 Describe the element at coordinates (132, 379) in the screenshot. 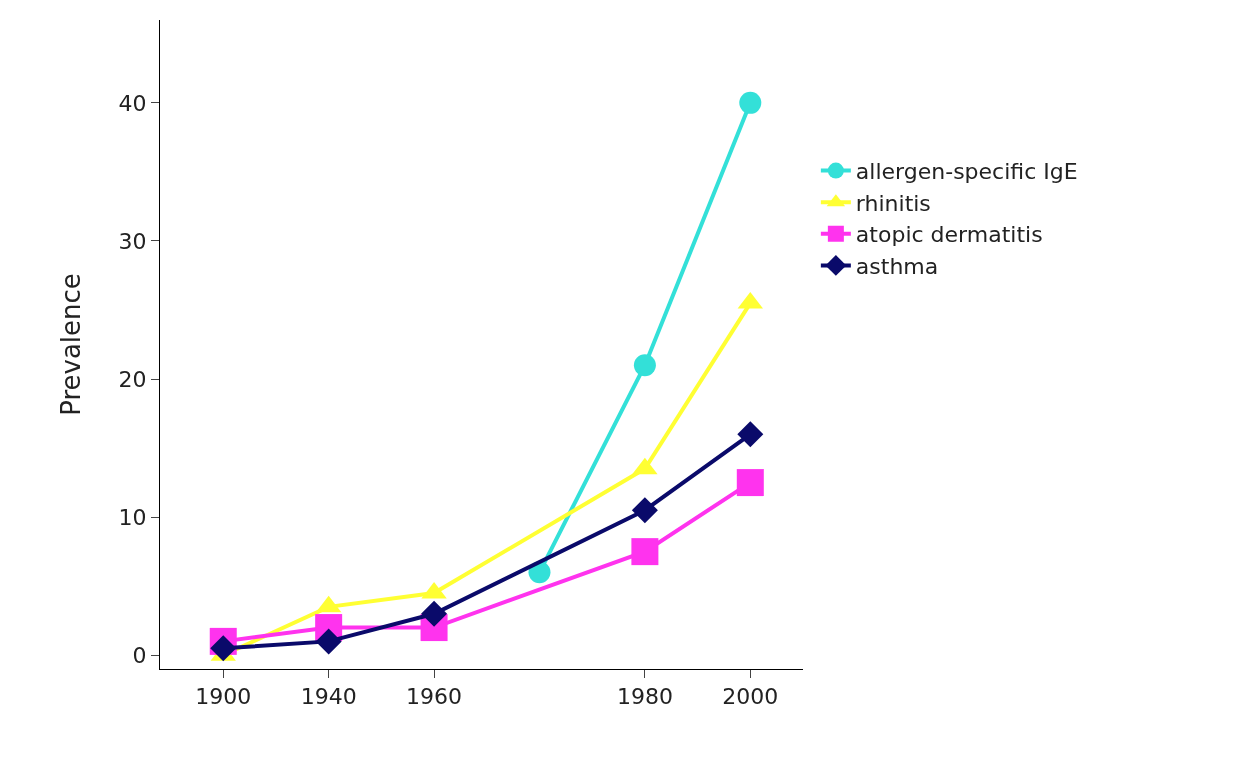

I see `y-tick-label: 20` at that location.